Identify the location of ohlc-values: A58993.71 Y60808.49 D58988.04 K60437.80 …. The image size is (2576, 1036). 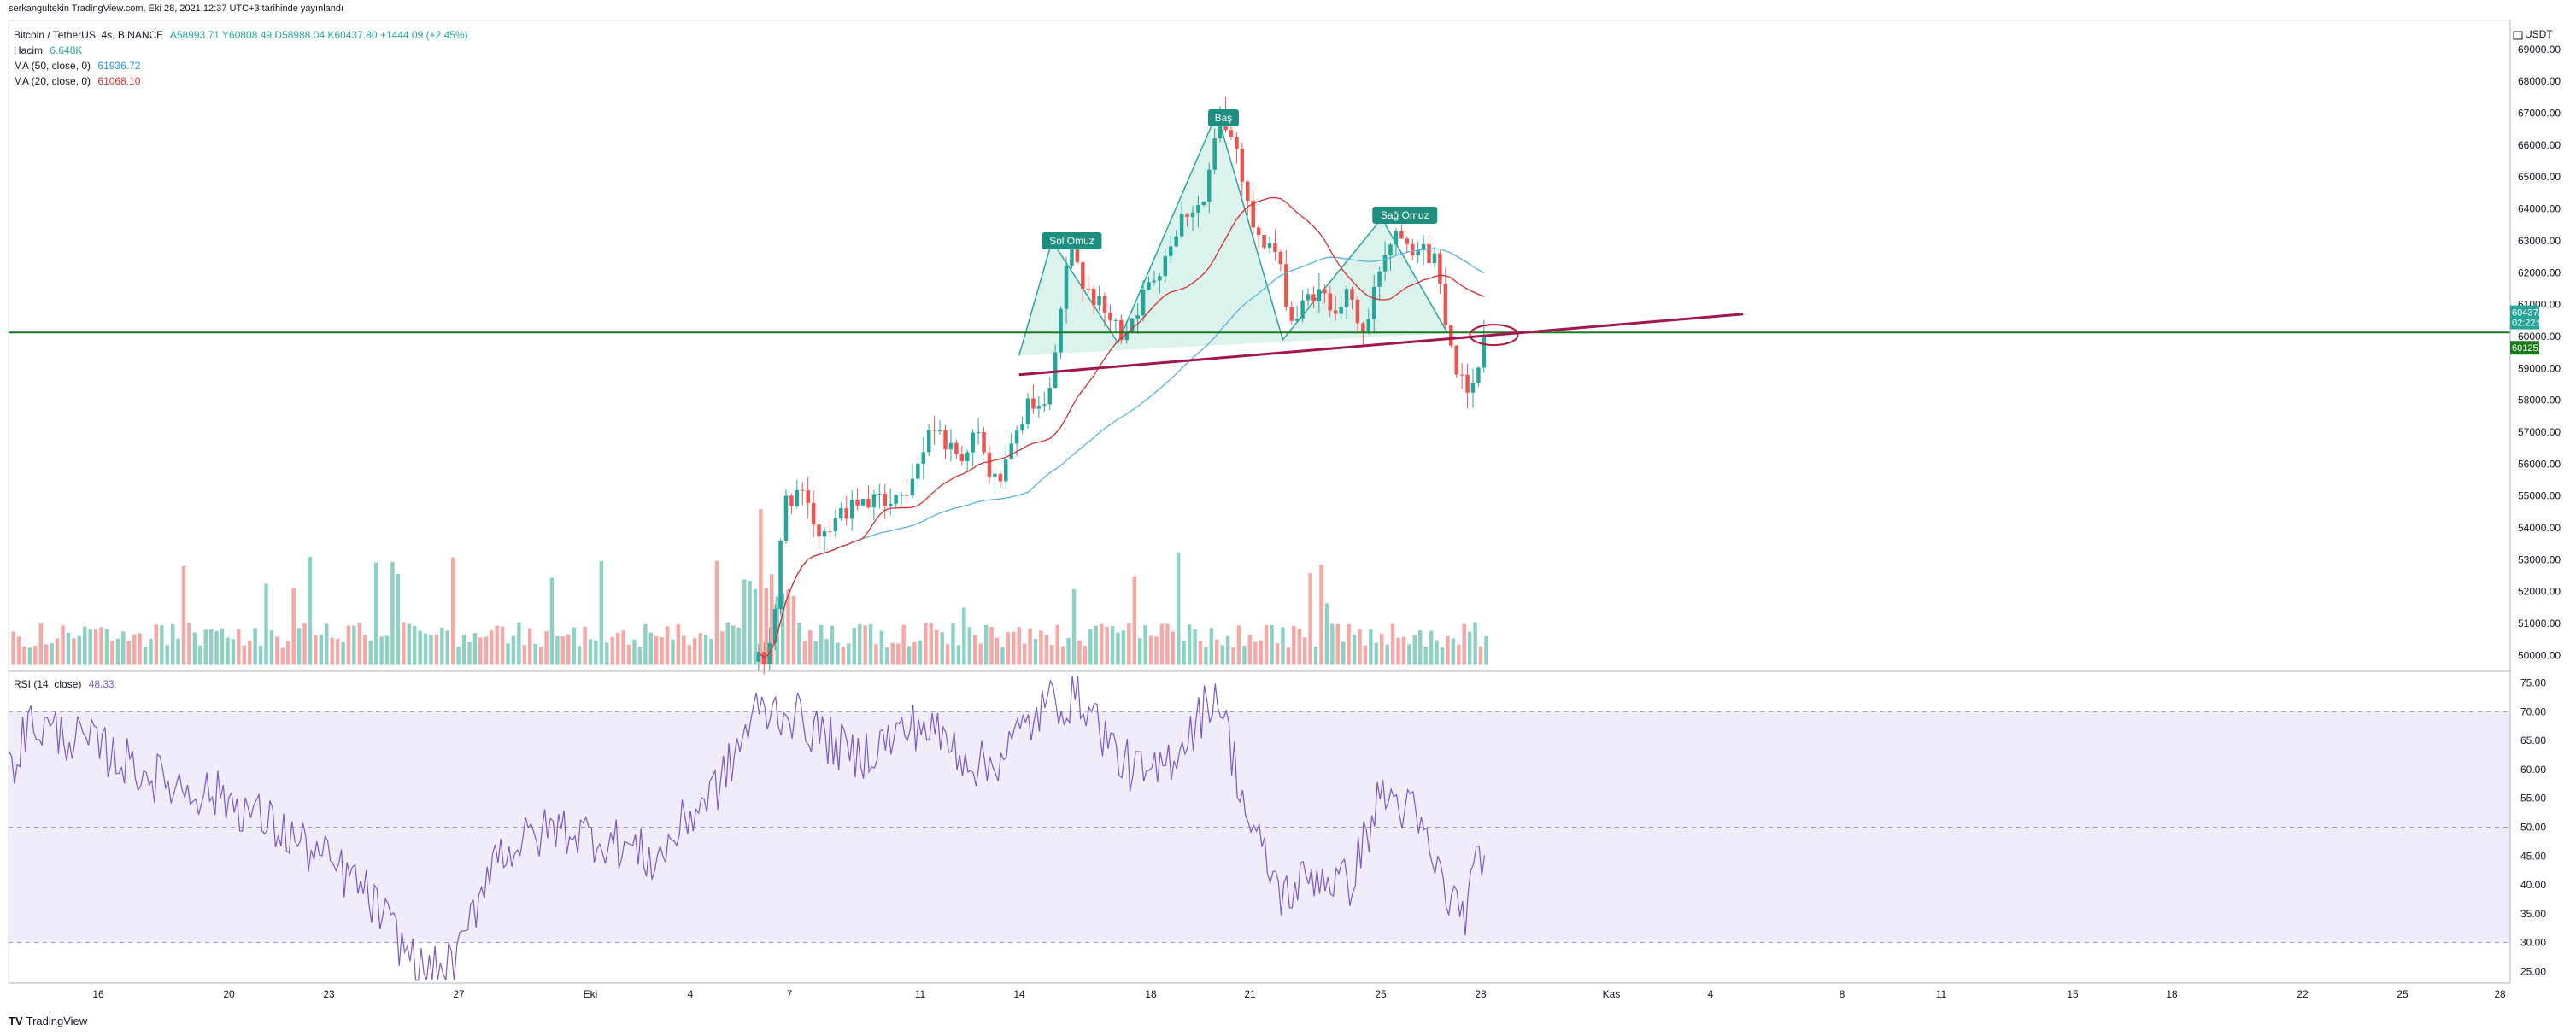
(318, 35).